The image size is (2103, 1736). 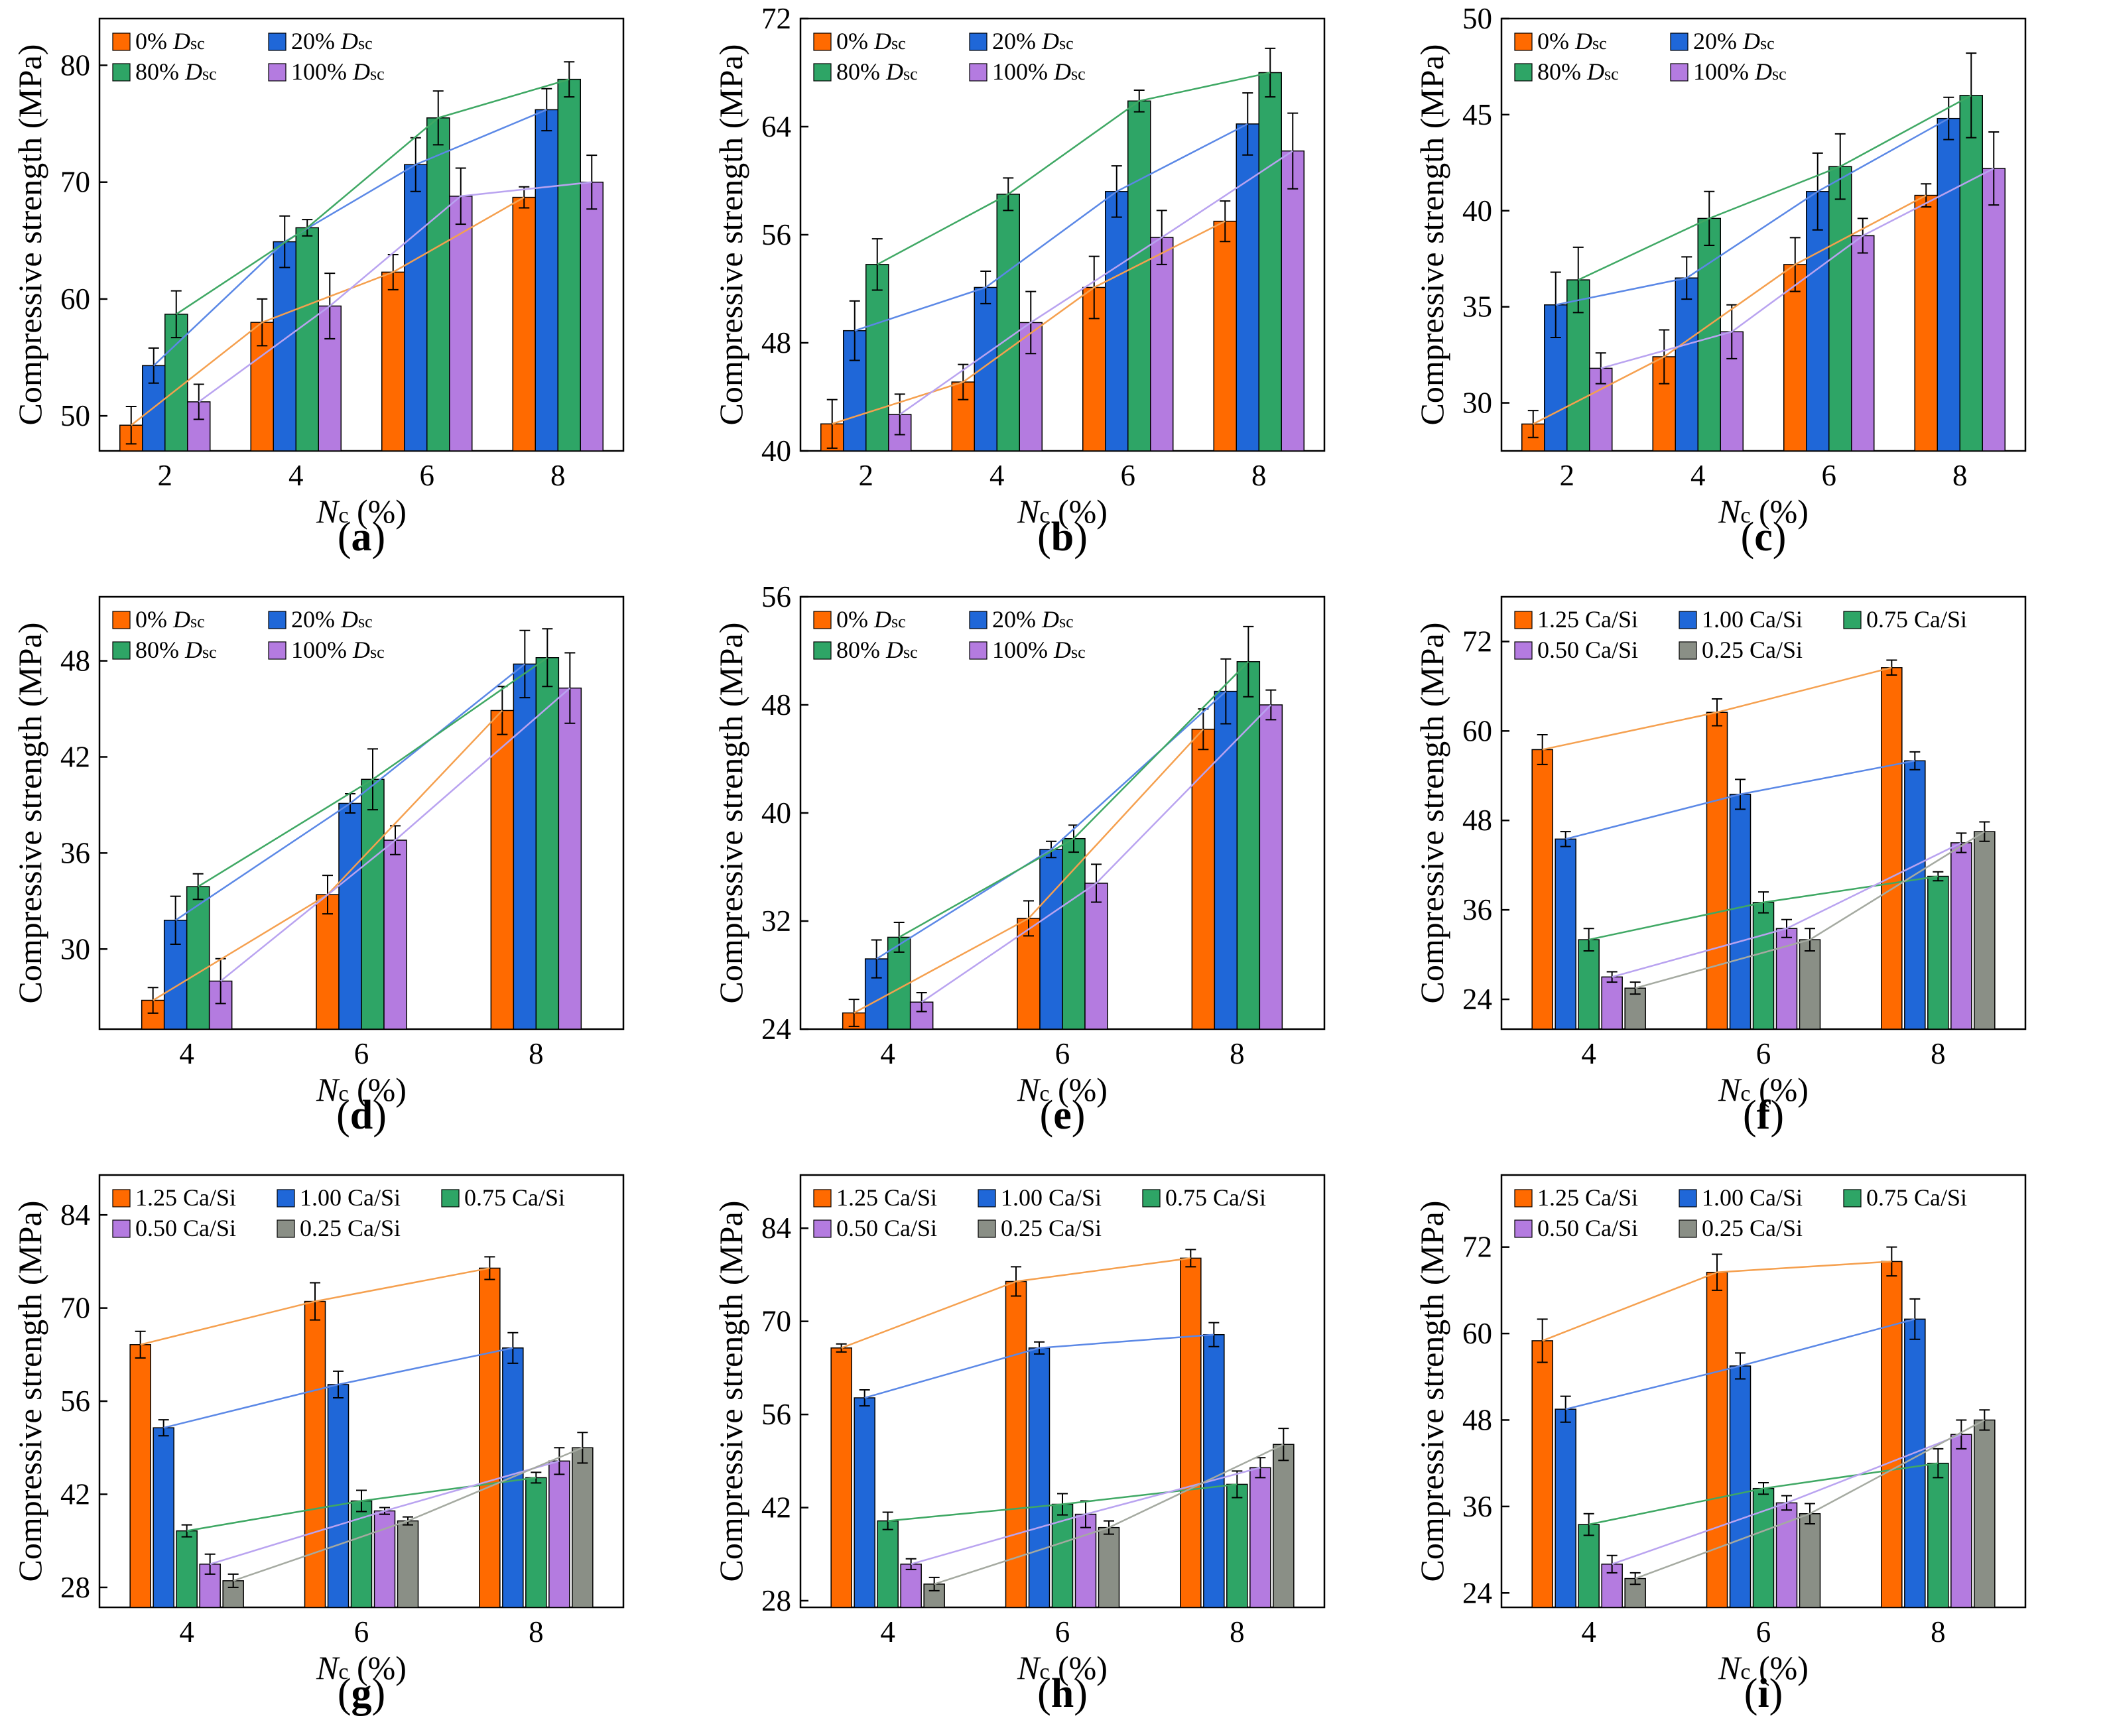 What do you see at coordinates (75, 1587) in the screenshot?
I see `y-tick-label: 28` at bounding box center [75, 1587].